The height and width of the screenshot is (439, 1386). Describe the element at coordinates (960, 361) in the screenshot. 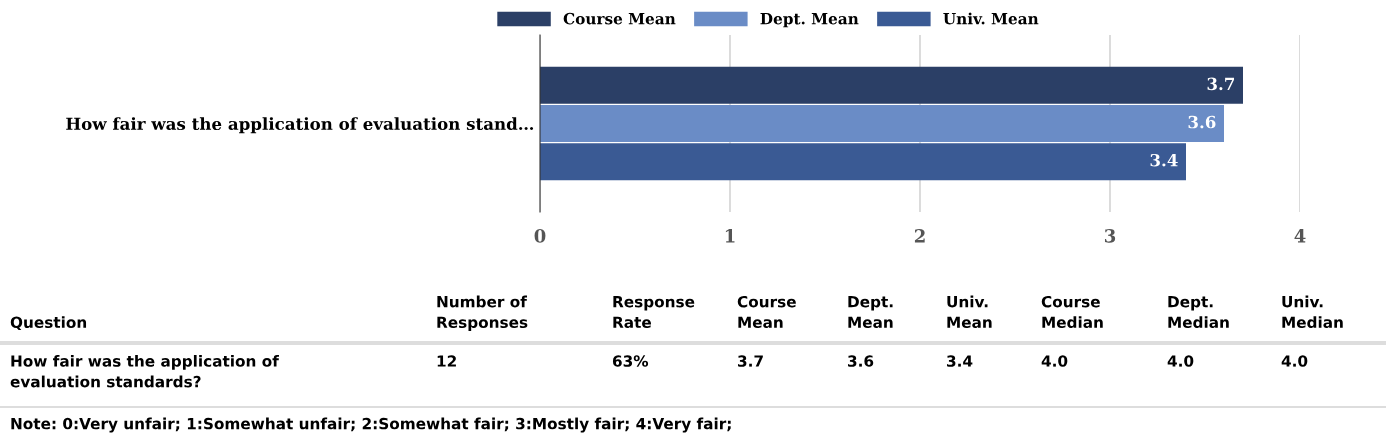

I see `text: 3.4` at that location.